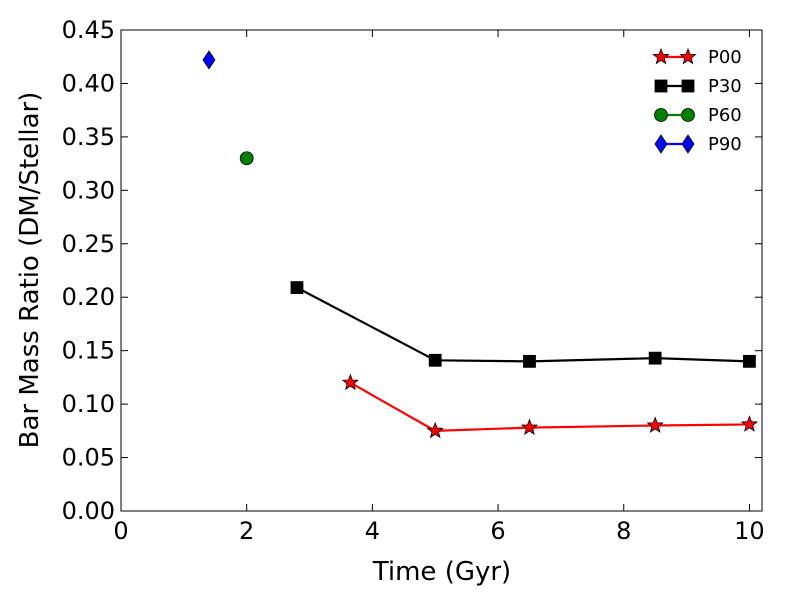 The image size is (800, 600). I want to click on y-tick-label: 0.45, so click(88, 30).